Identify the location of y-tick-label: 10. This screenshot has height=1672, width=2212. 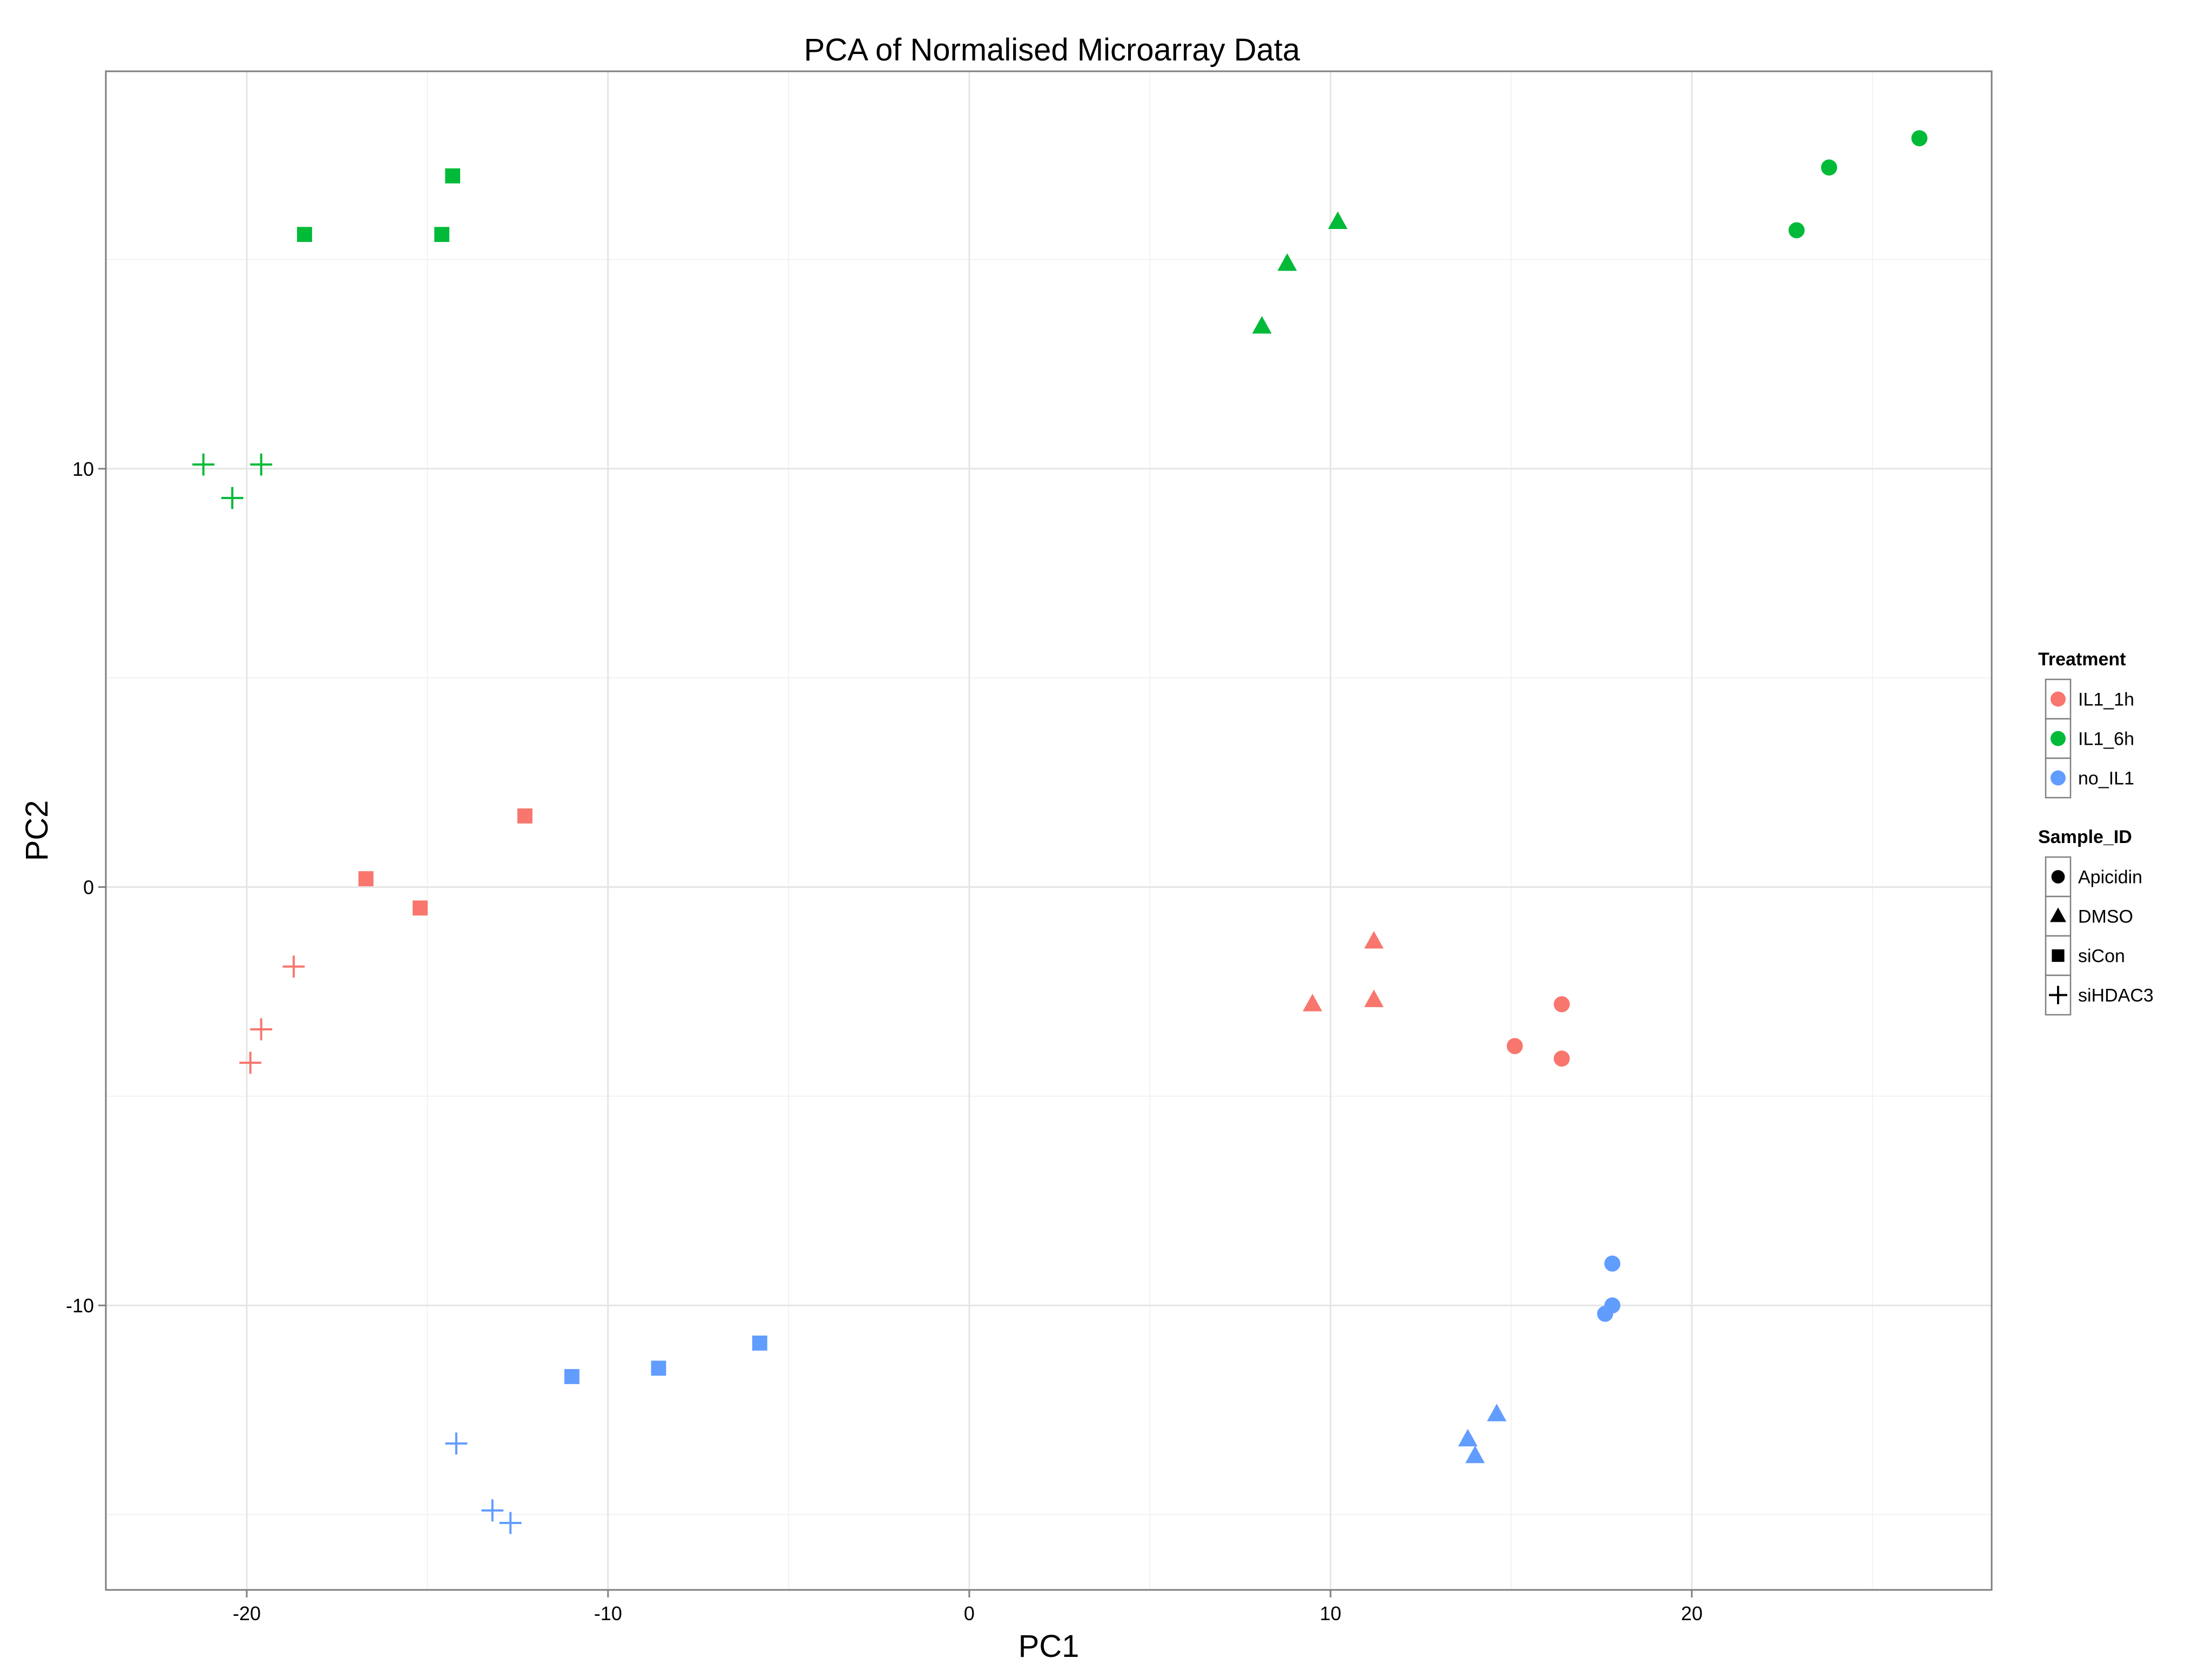
(83, 469).